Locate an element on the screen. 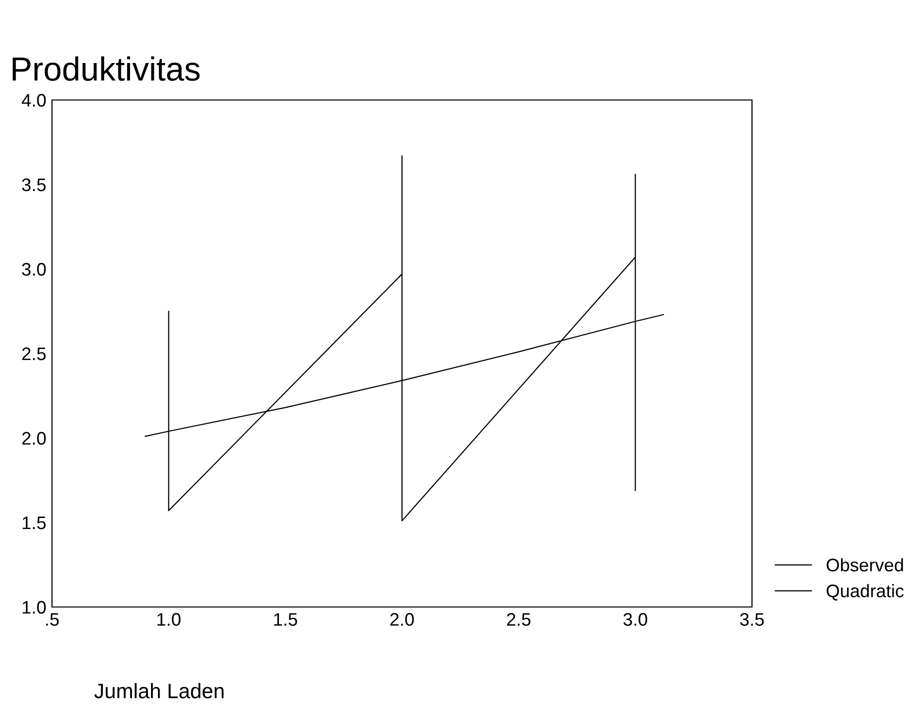  y-tick-label: 2.5 is located at coordinates (34, 353).